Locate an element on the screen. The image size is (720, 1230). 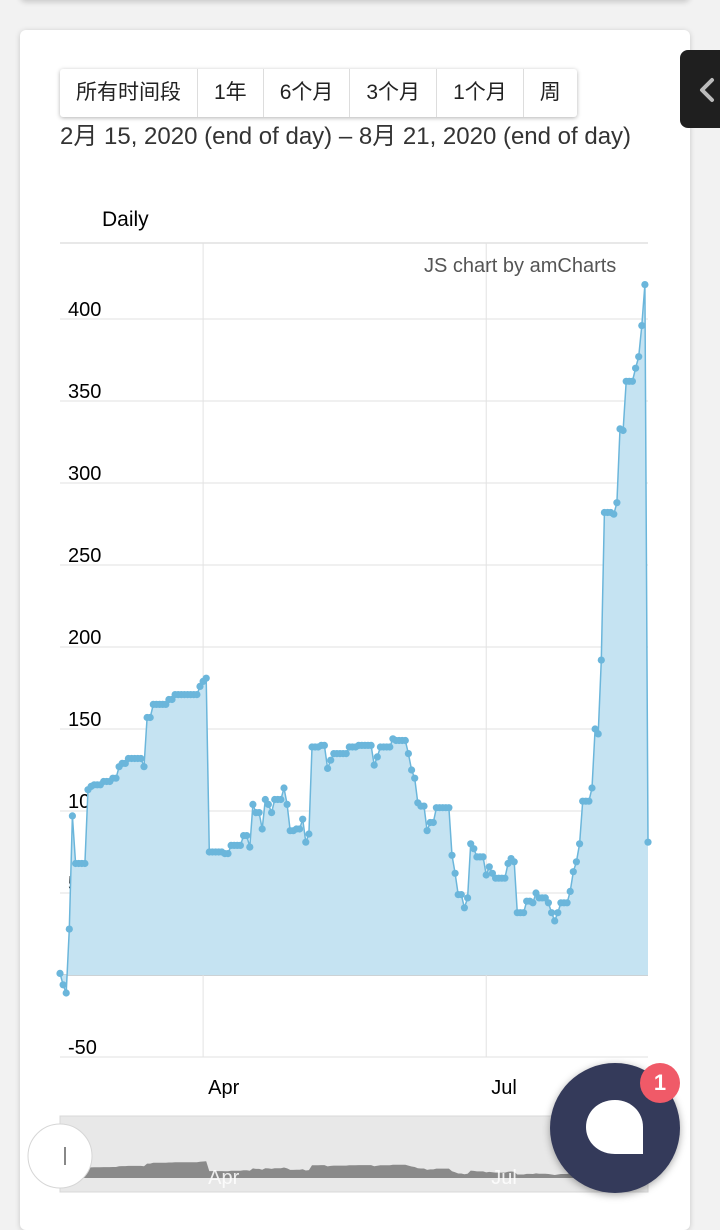
chat-bubble-icon is located at coordinates (614, 1127).